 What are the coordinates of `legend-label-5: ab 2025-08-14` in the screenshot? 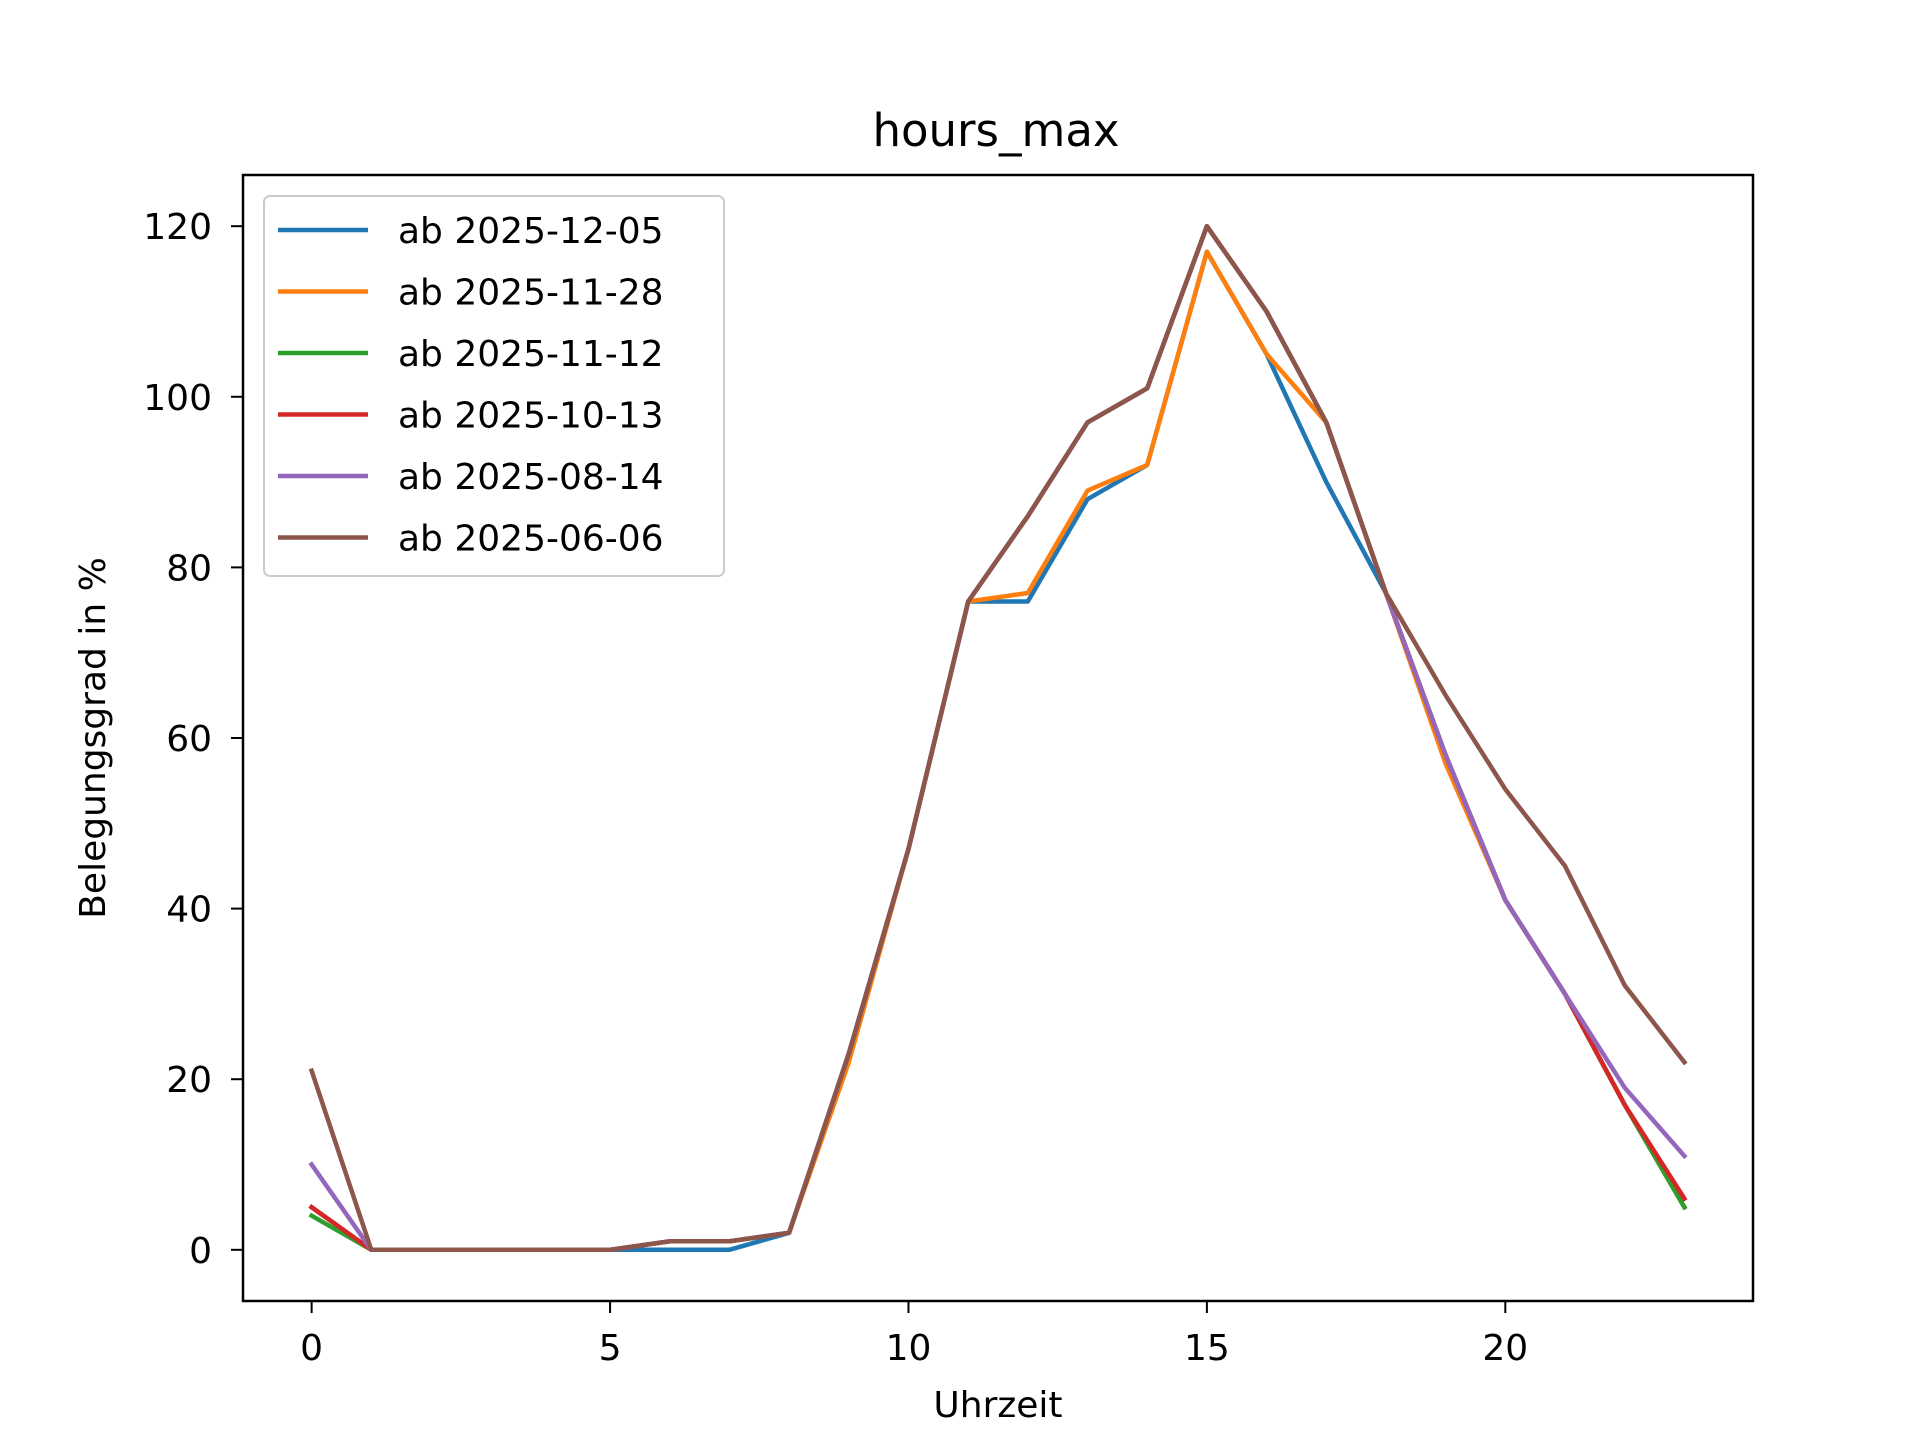 It's located at (531, 477).